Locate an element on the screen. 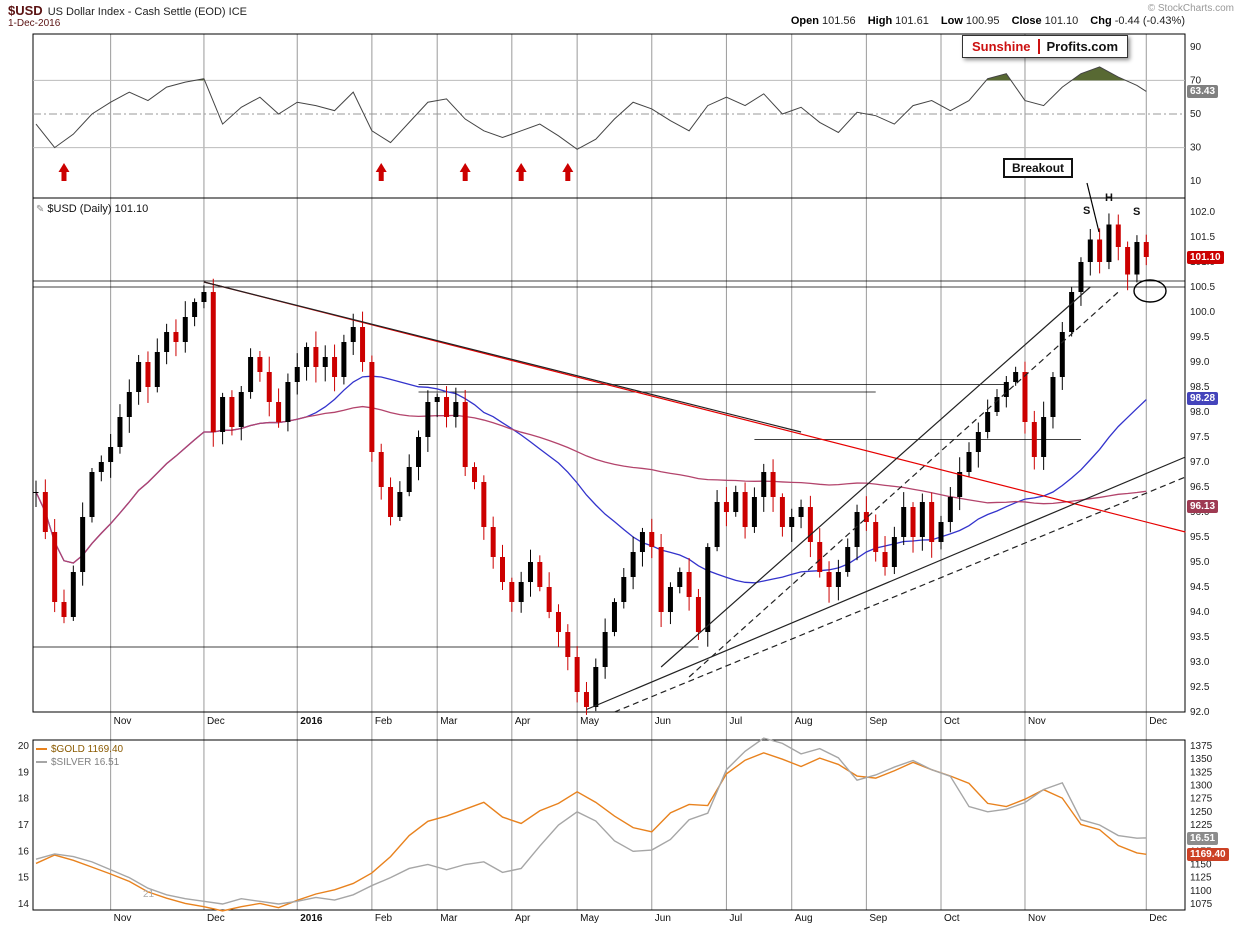 This screenshot has height=928, width=1240. chart-title-description: US Dollar Index - Cash Settle (EOD) ICE is located at coordinates (147, 12).